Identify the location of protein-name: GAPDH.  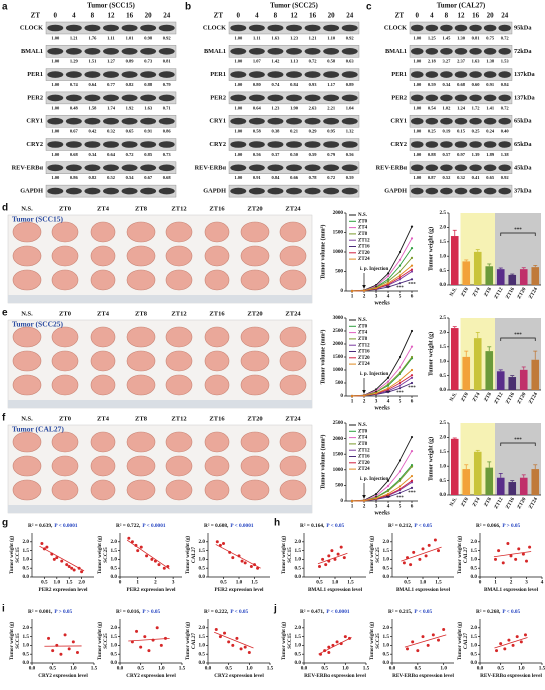
(31, 191).